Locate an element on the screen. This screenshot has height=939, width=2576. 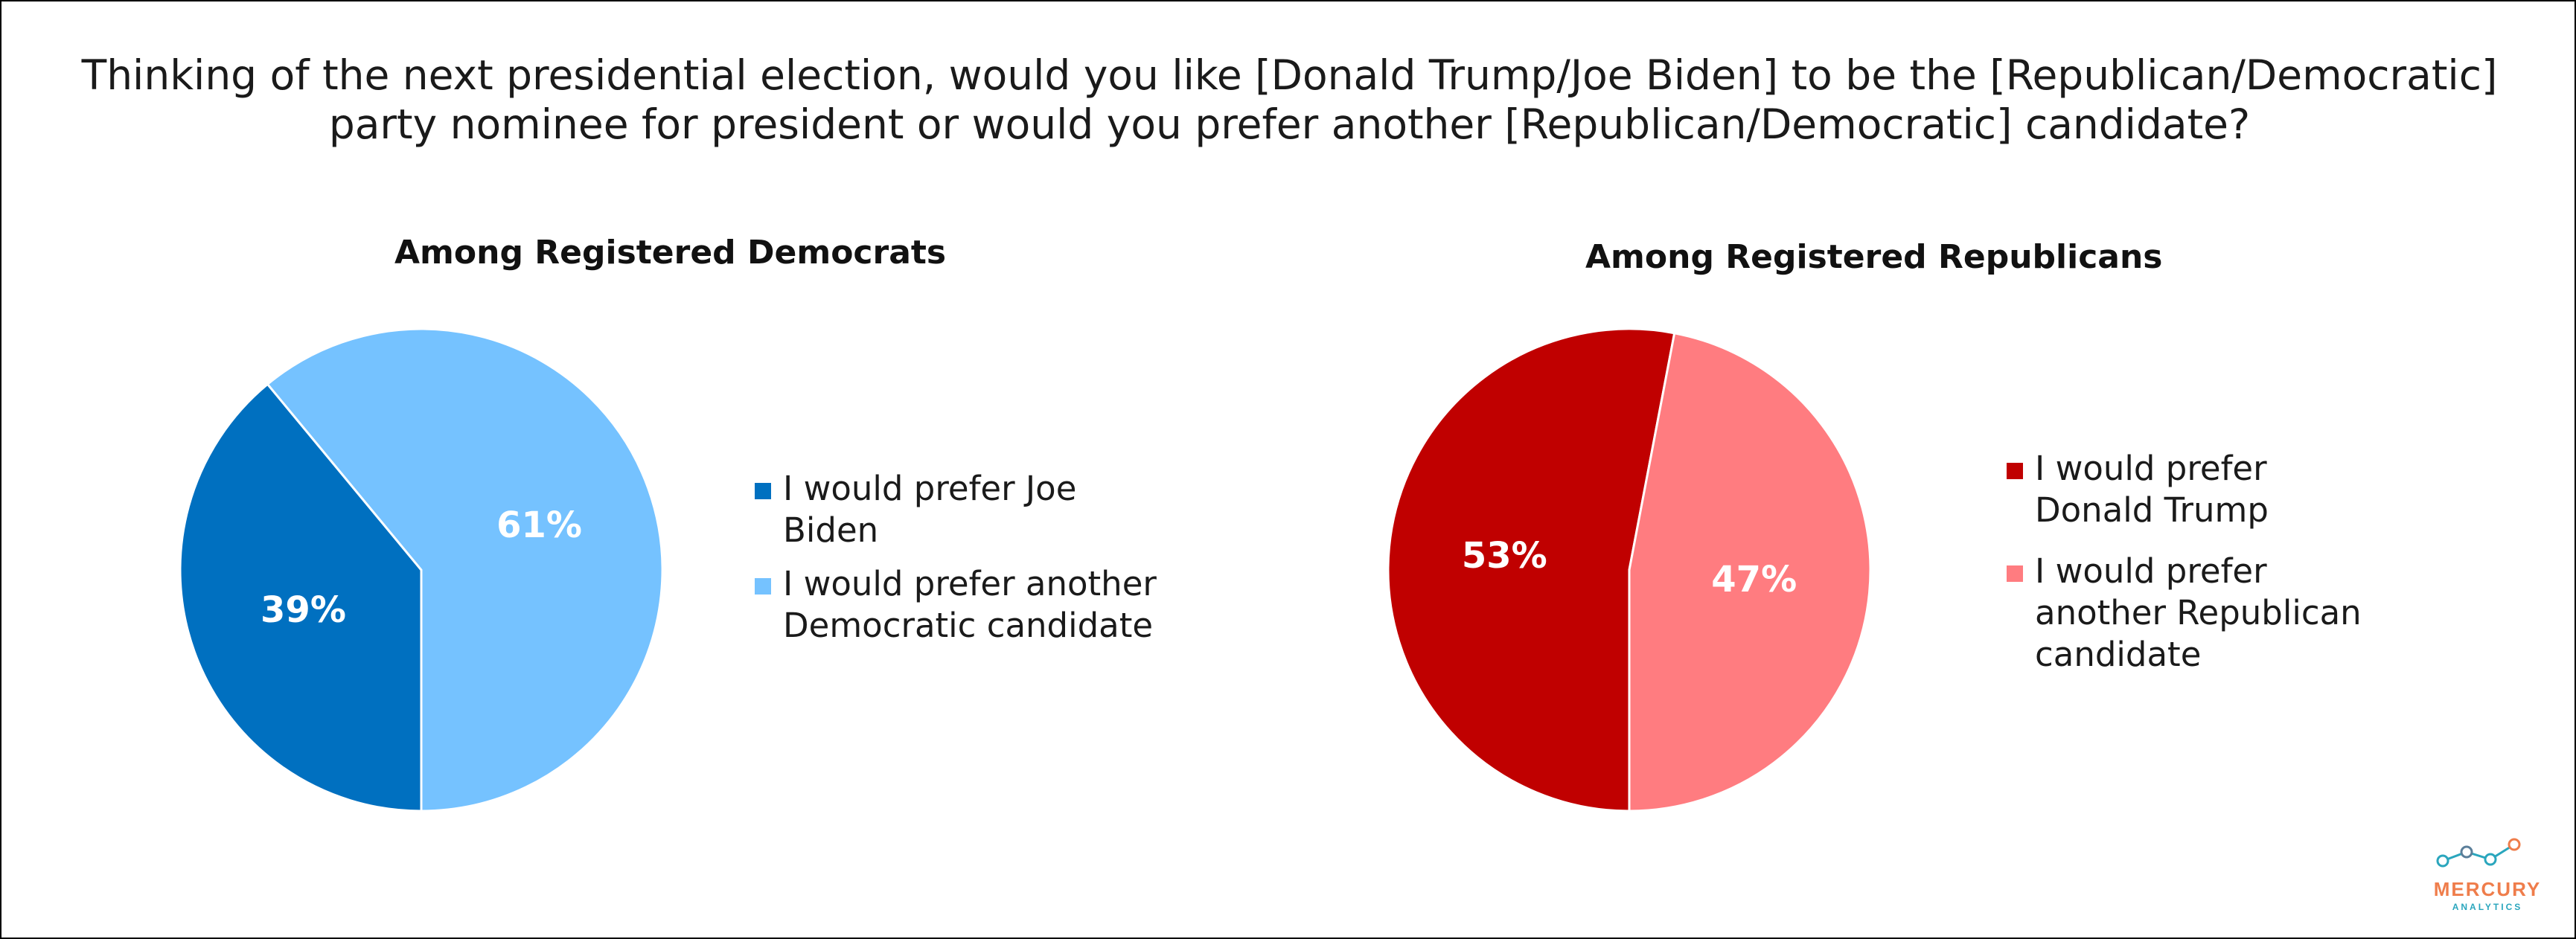
pie-data-label-1: 53% is located at coordinates (1504, 556).